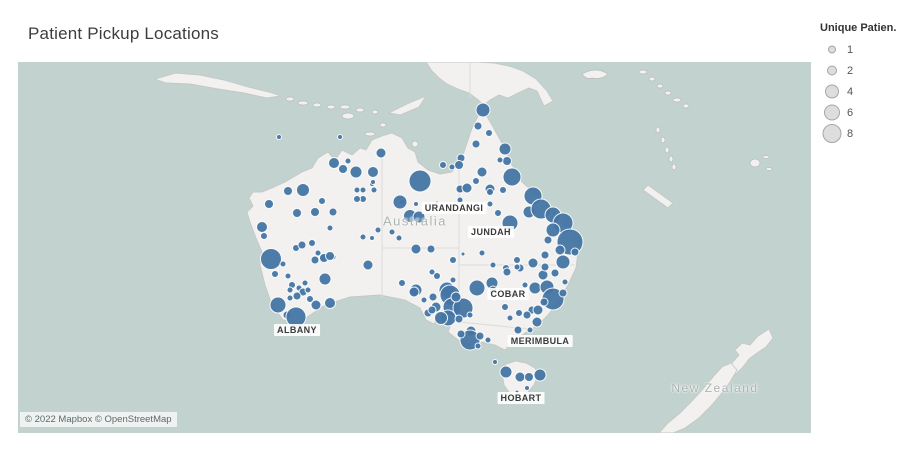  What do you see at coordinates (859, 112) in the screenshot?
I see `legend-item-6: 6` at bounding box center [859, 112].